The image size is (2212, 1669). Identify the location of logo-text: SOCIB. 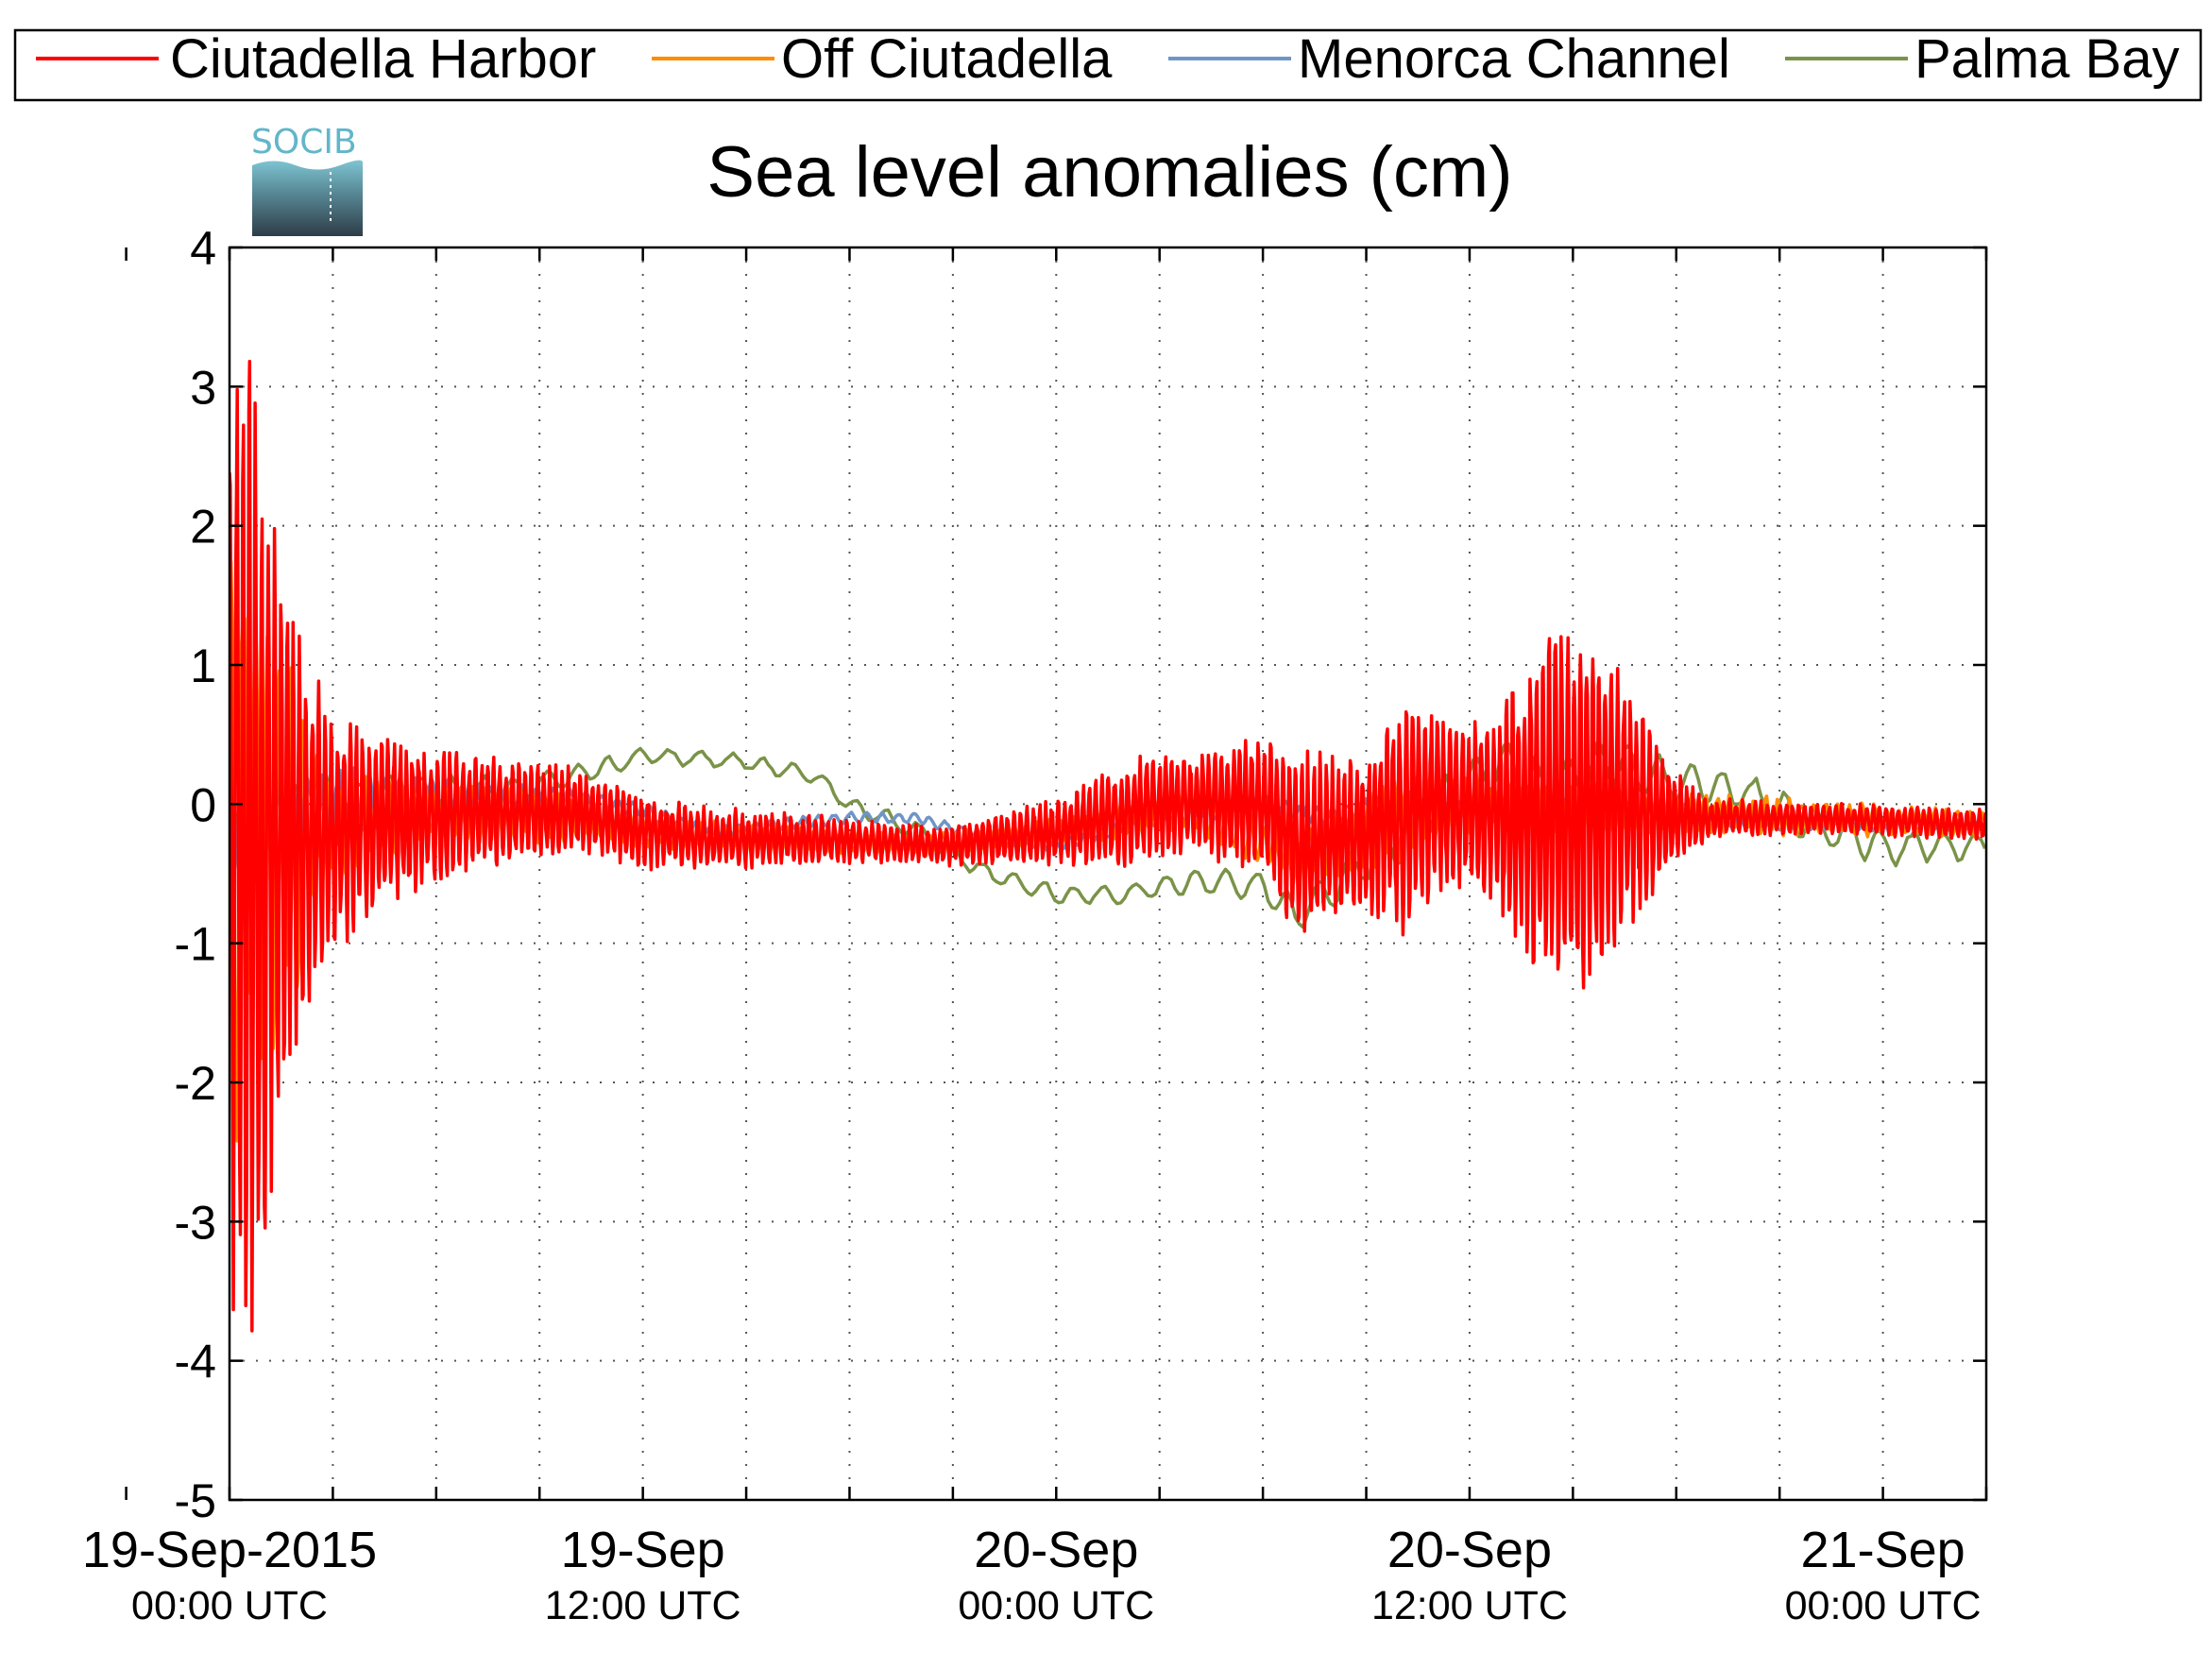
(304, 143).